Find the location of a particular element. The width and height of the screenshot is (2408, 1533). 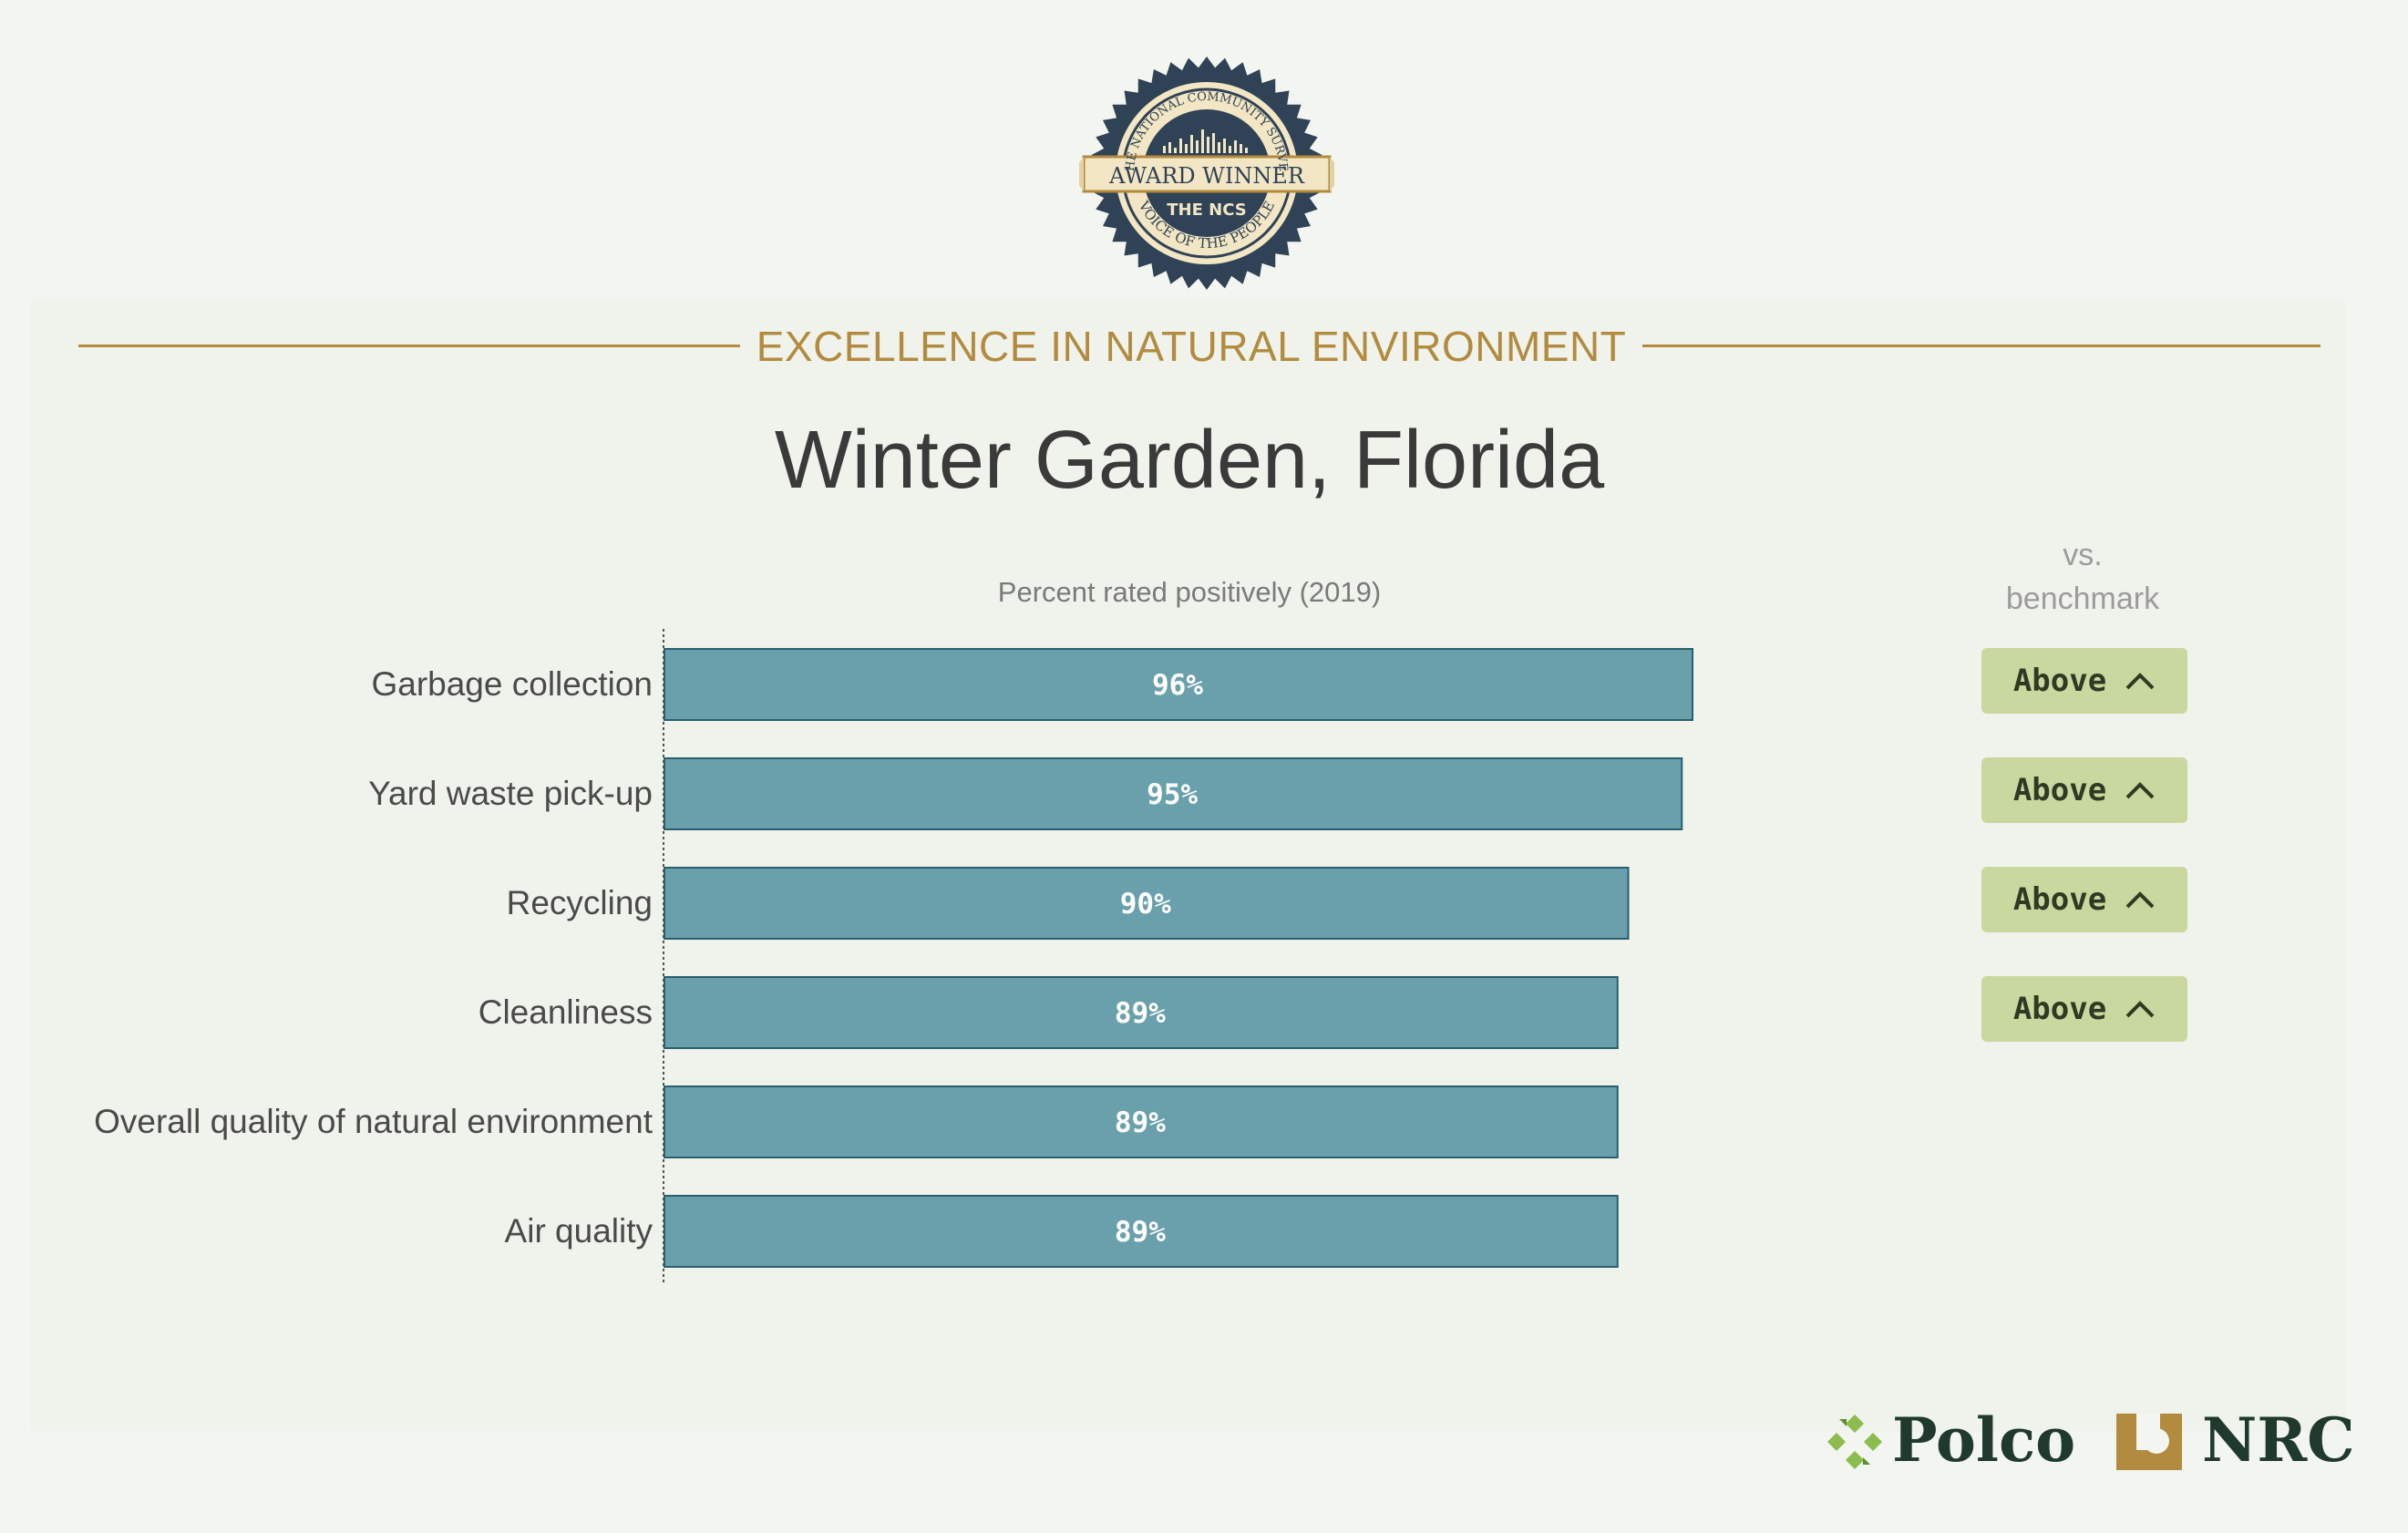

heading-rule-right is located at coordinates (1982, 346).